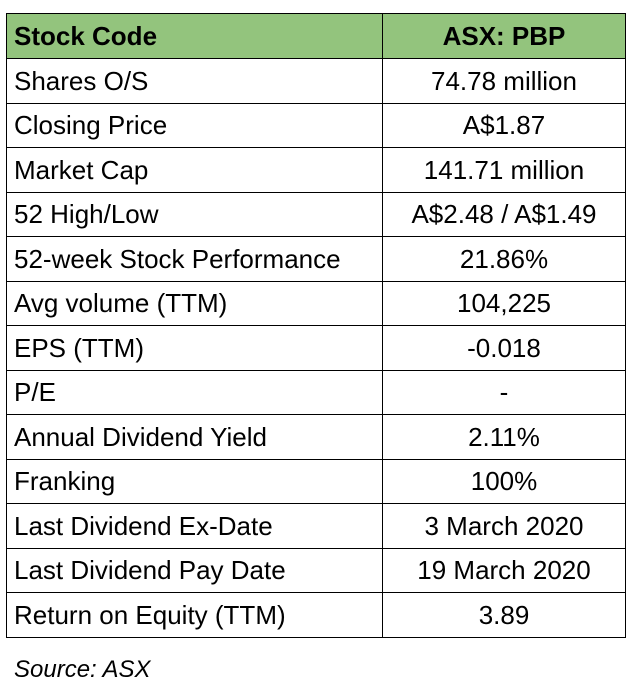  I want to click on row-label: Annual Dividend Yield, so click(194, 437).